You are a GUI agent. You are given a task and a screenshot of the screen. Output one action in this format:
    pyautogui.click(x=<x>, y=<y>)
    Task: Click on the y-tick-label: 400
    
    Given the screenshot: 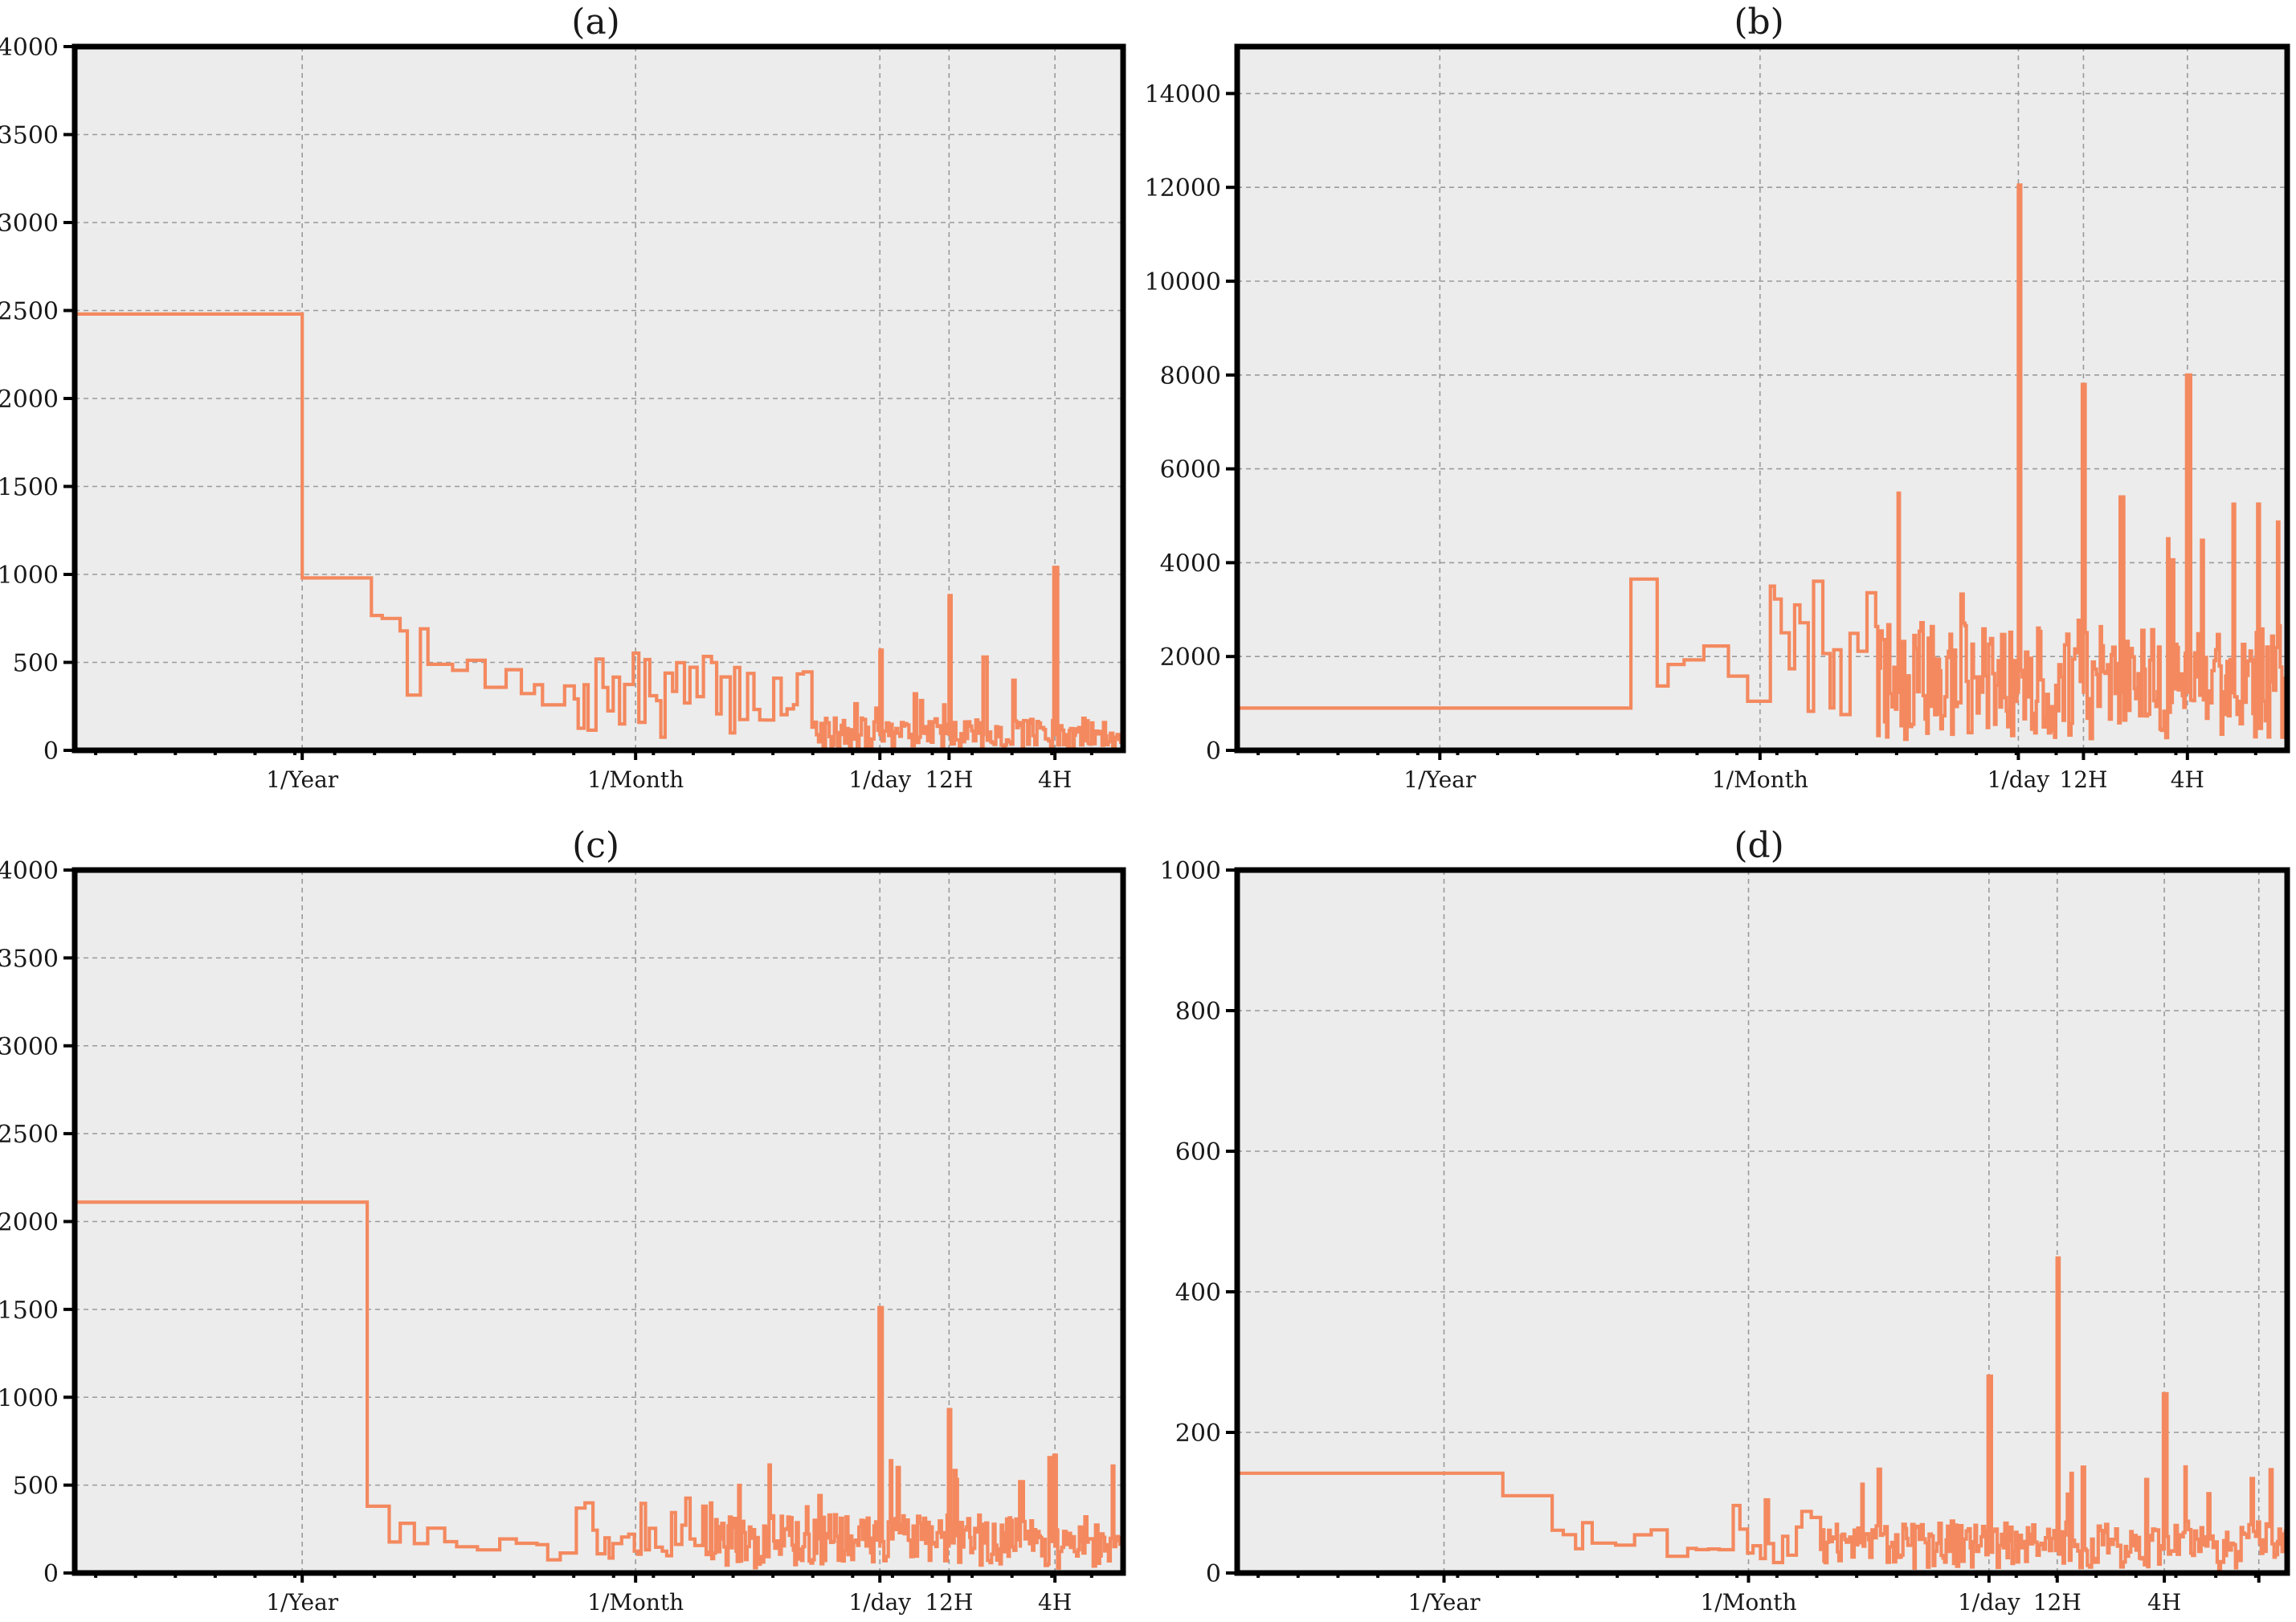 What is the action you would take?
    pyautogui.click(x=1198, y=1293)
    